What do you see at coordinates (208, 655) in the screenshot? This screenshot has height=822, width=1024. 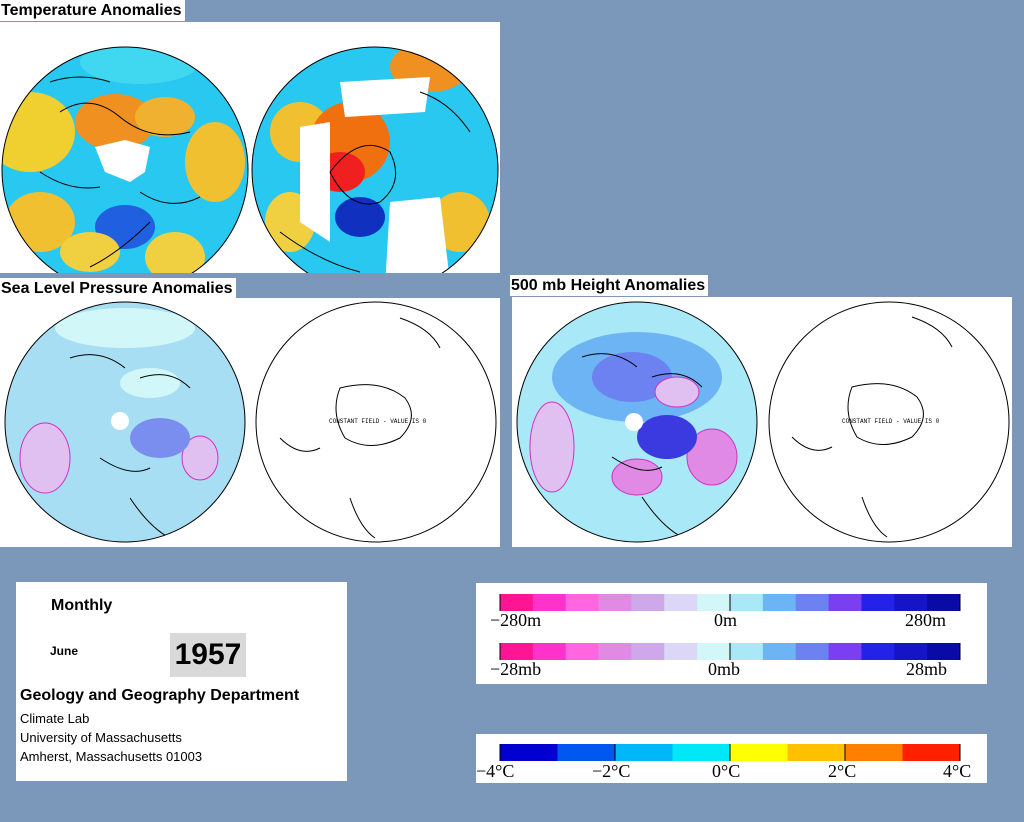 I see `year-label: 1957` at bounding box center [208, 655].